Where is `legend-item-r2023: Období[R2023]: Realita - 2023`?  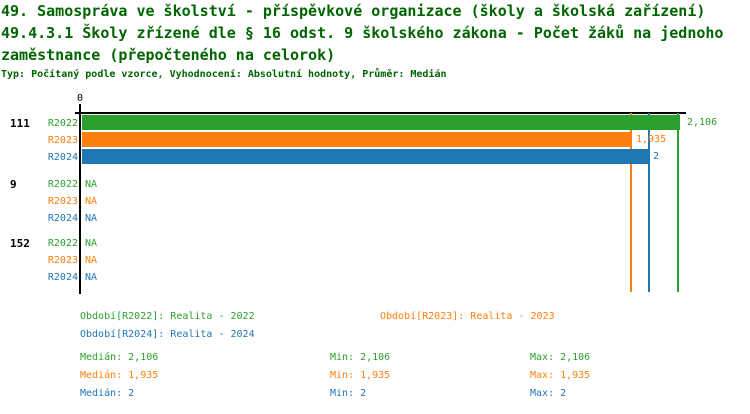 legend-item-r2023: Období[R2023]: Realita - 2023 is located at coordinates (467, 316).